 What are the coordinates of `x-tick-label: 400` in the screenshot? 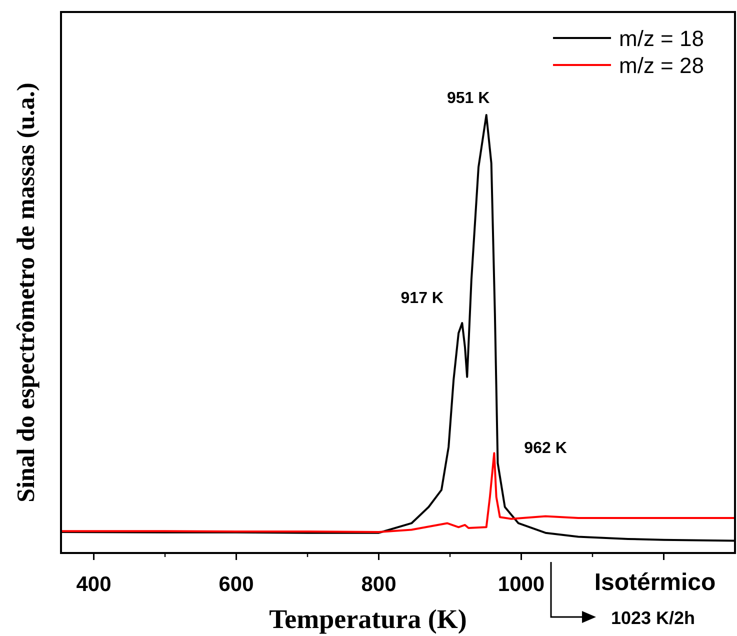 It's located at (94, 584).